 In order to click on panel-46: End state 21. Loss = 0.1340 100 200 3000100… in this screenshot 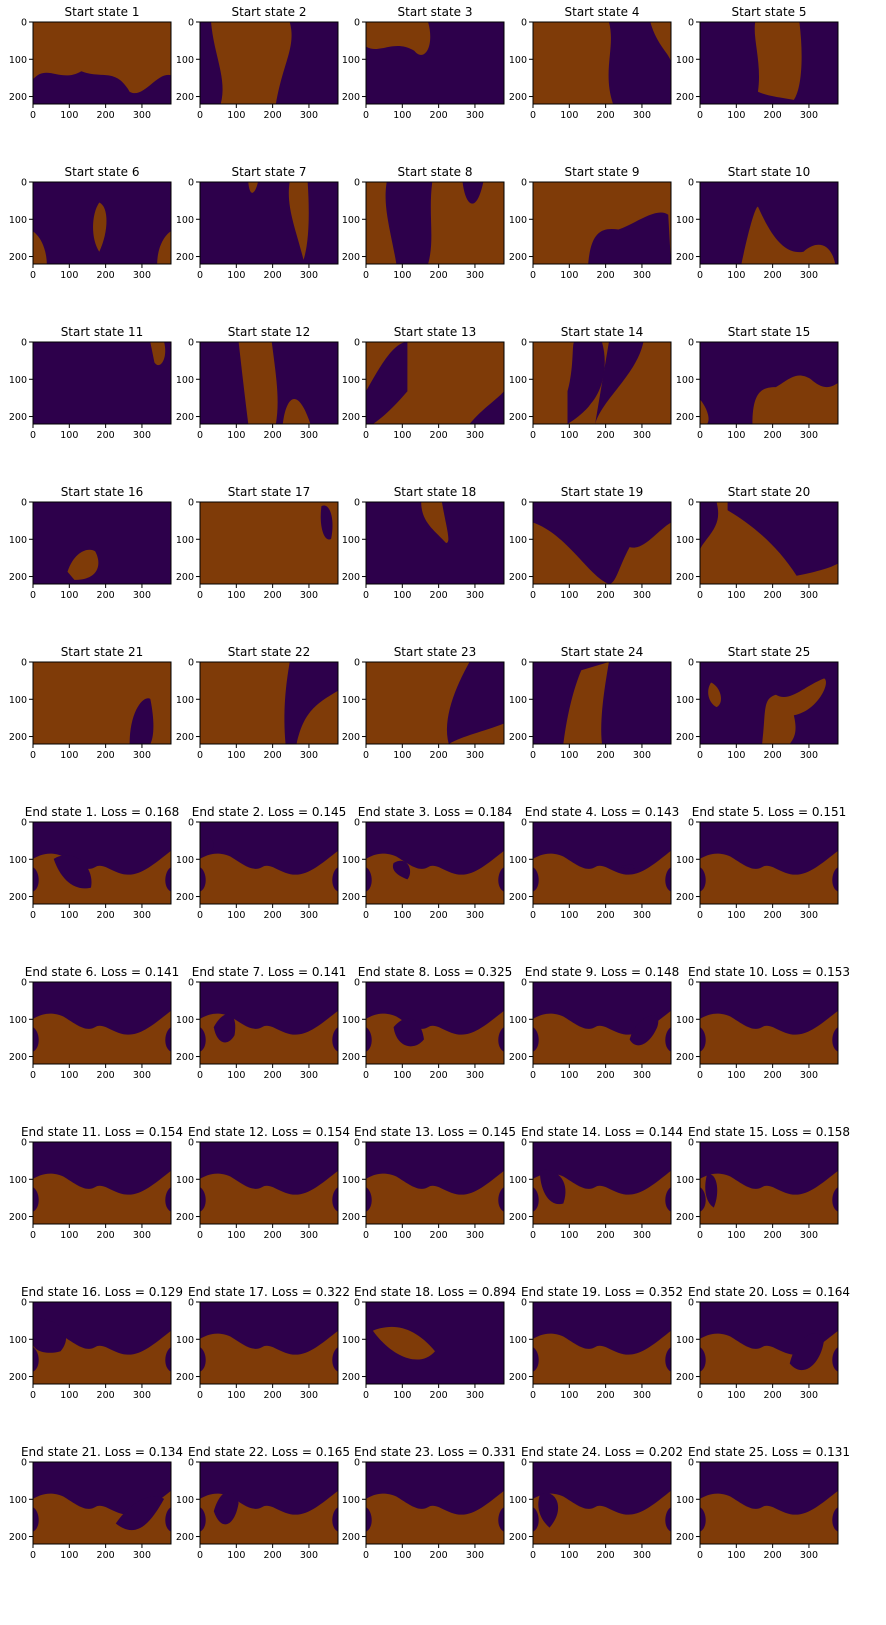, I will do `click(96, 1503)`.